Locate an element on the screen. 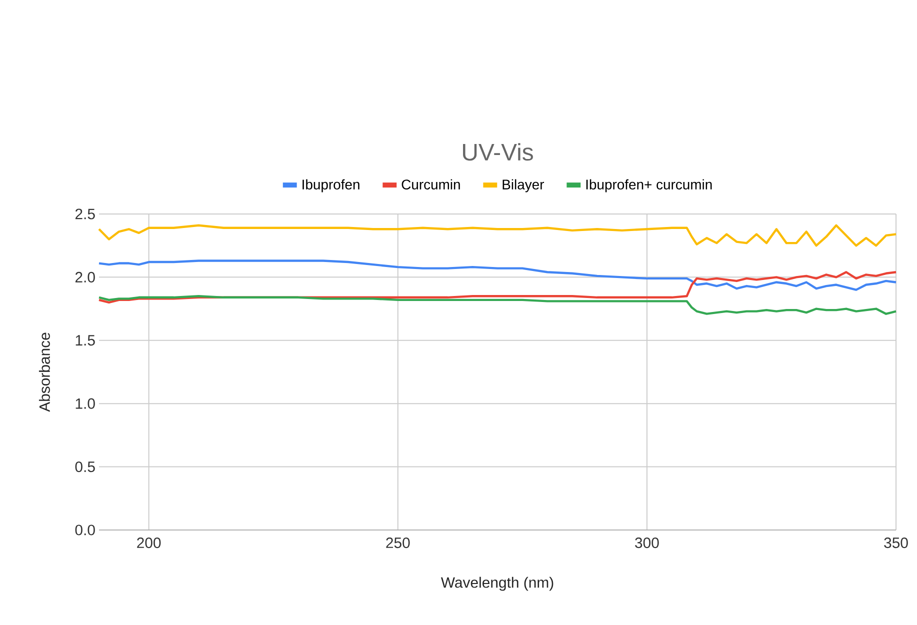  x-axis-title: Wavelength (nm) is located at coordinates (497, 583).